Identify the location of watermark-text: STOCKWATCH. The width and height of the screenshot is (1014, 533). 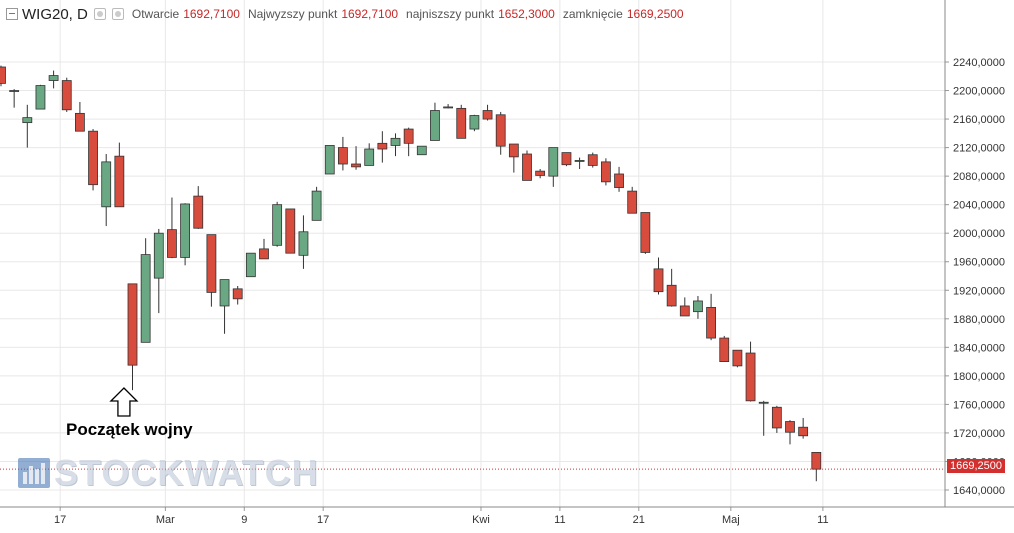
(186, 472).